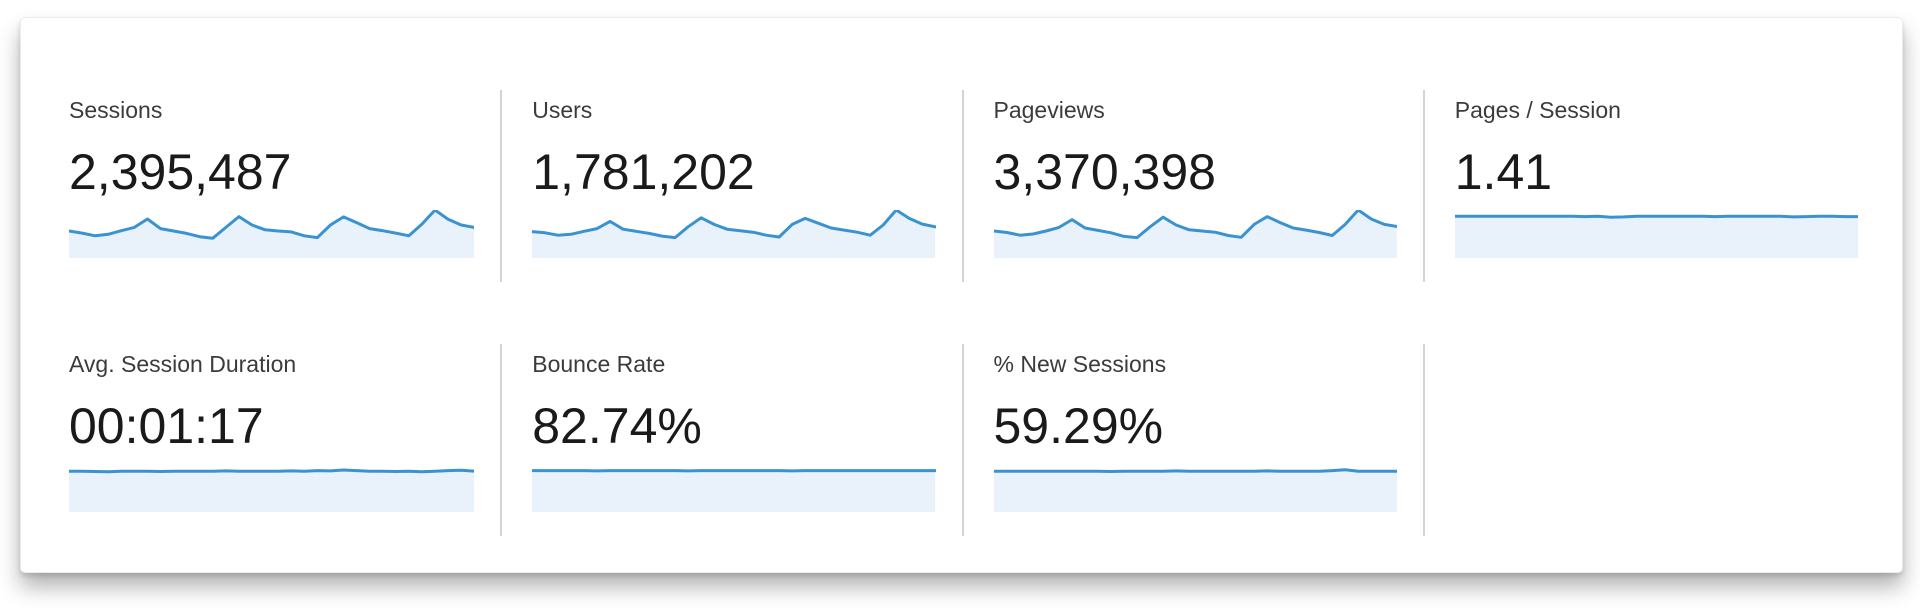 This screenshot has width=1920, height=614. Describe the element at coordinates (1192, 440) in the screenshot. I see `metric-card-new-sessions: % New Sessions 59.29%` at that location.